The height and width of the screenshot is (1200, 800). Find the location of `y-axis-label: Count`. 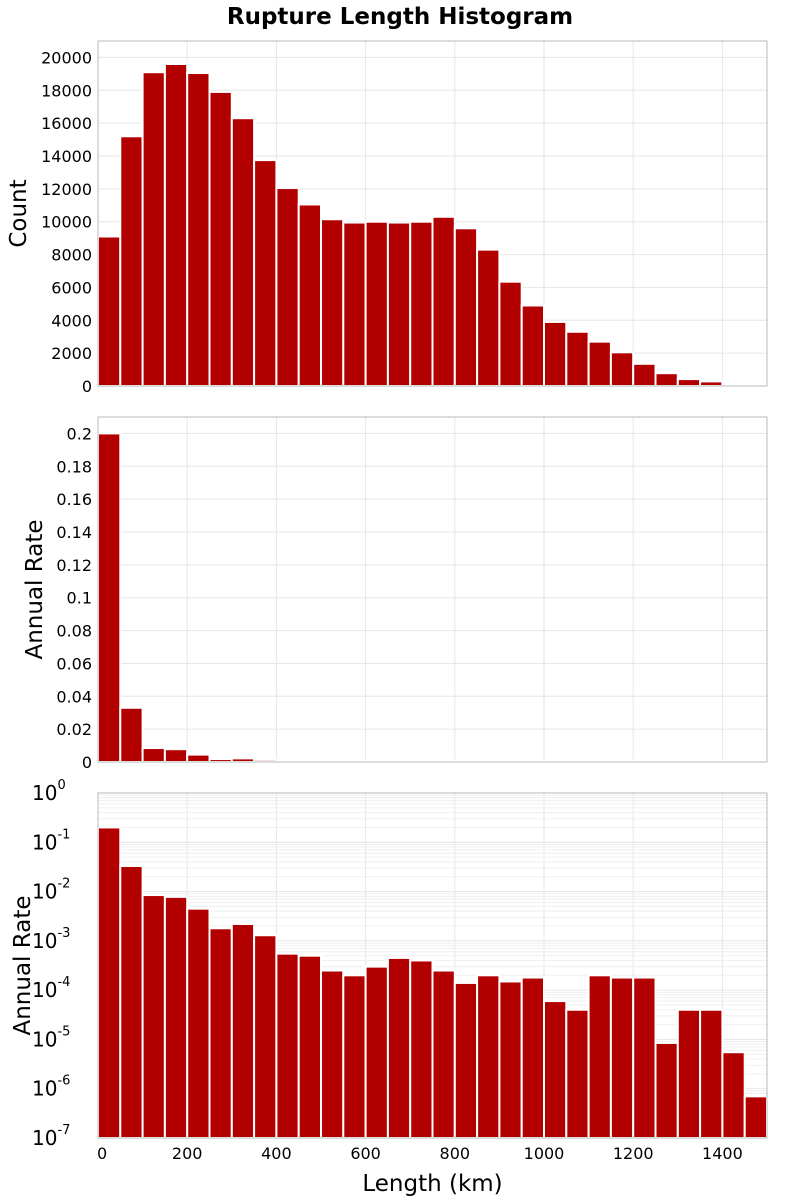

y-axis-label: Count is located at coordinates (19, 213).